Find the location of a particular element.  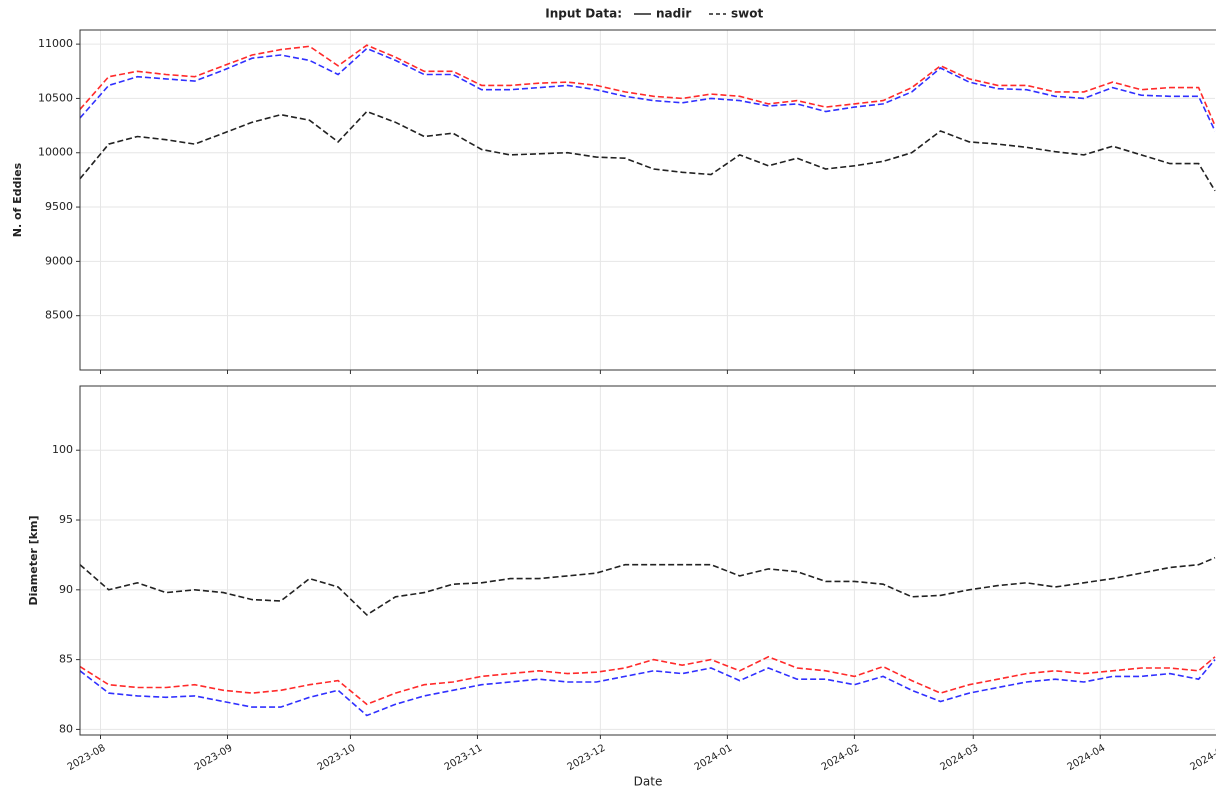

x-tick-label: 2024-02 is located at coordinates (841, 758).